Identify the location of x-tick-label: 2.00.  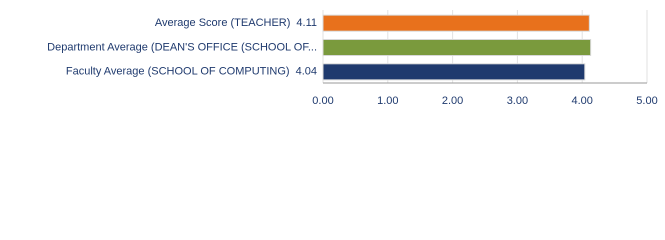
(452, 101).